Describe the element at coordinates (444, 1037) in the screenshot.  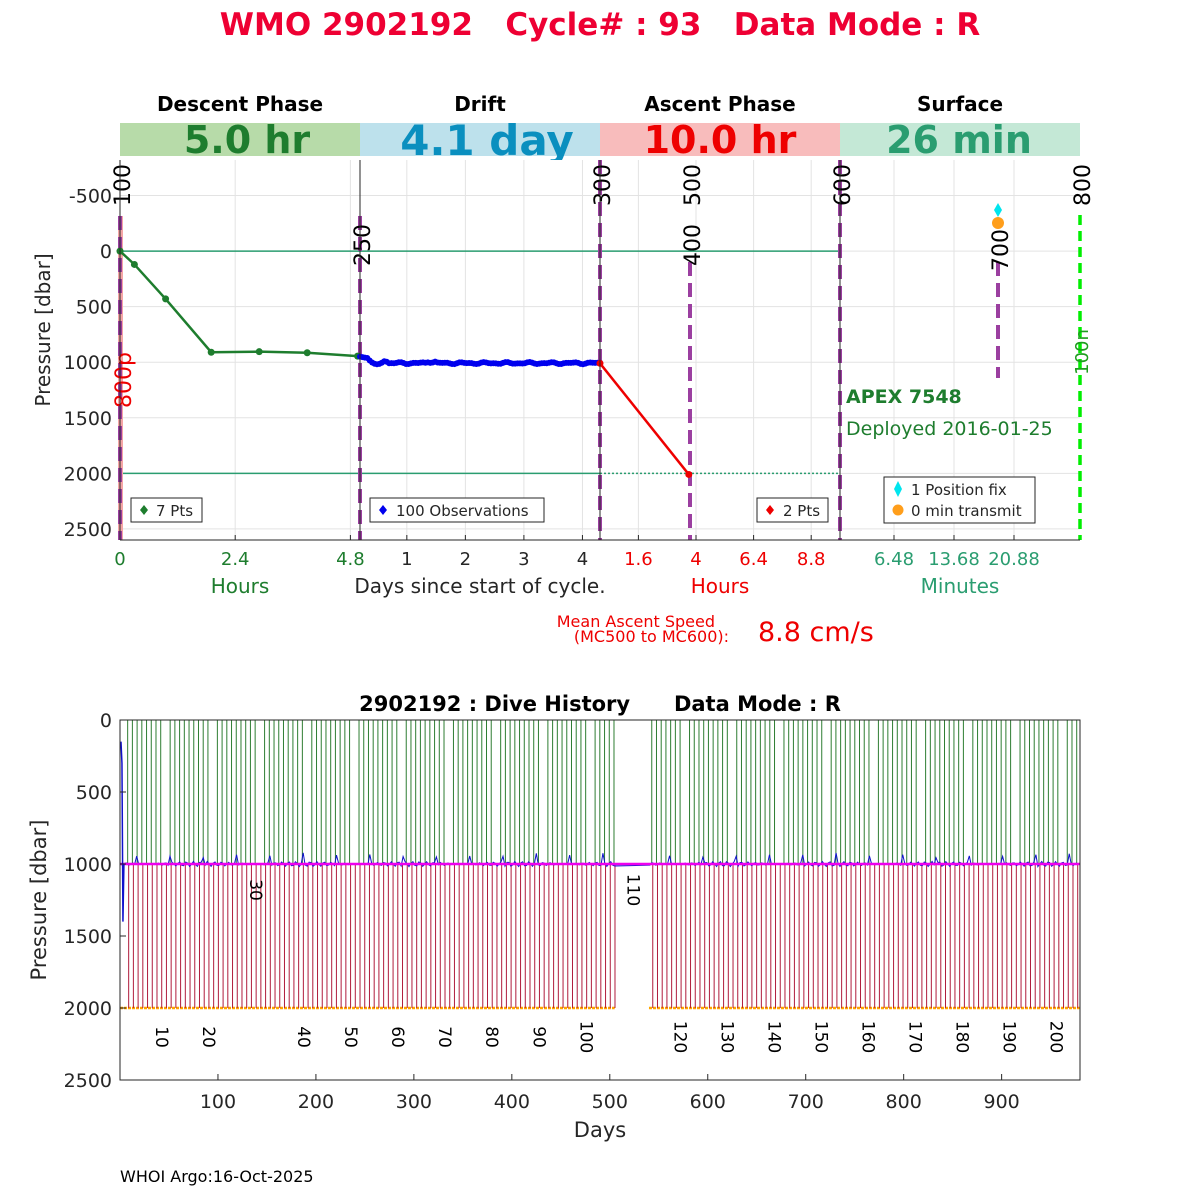
I see `history-cycle-label: 70` at that location.